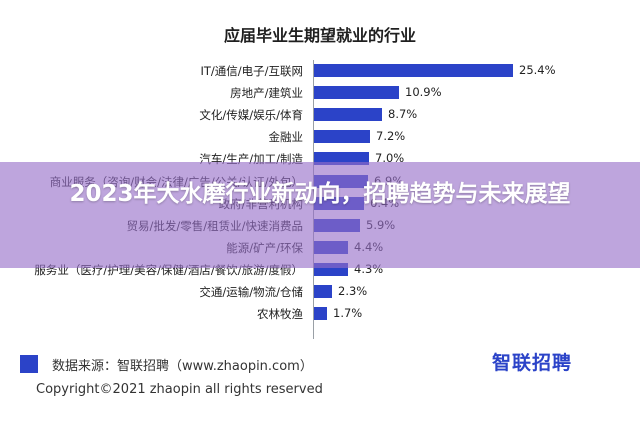 The height and width of the screenshot is (432, 640). Describe the element at coordinates (390, 158) in the screenshot. I see `value-label: 7.0%` at that location.